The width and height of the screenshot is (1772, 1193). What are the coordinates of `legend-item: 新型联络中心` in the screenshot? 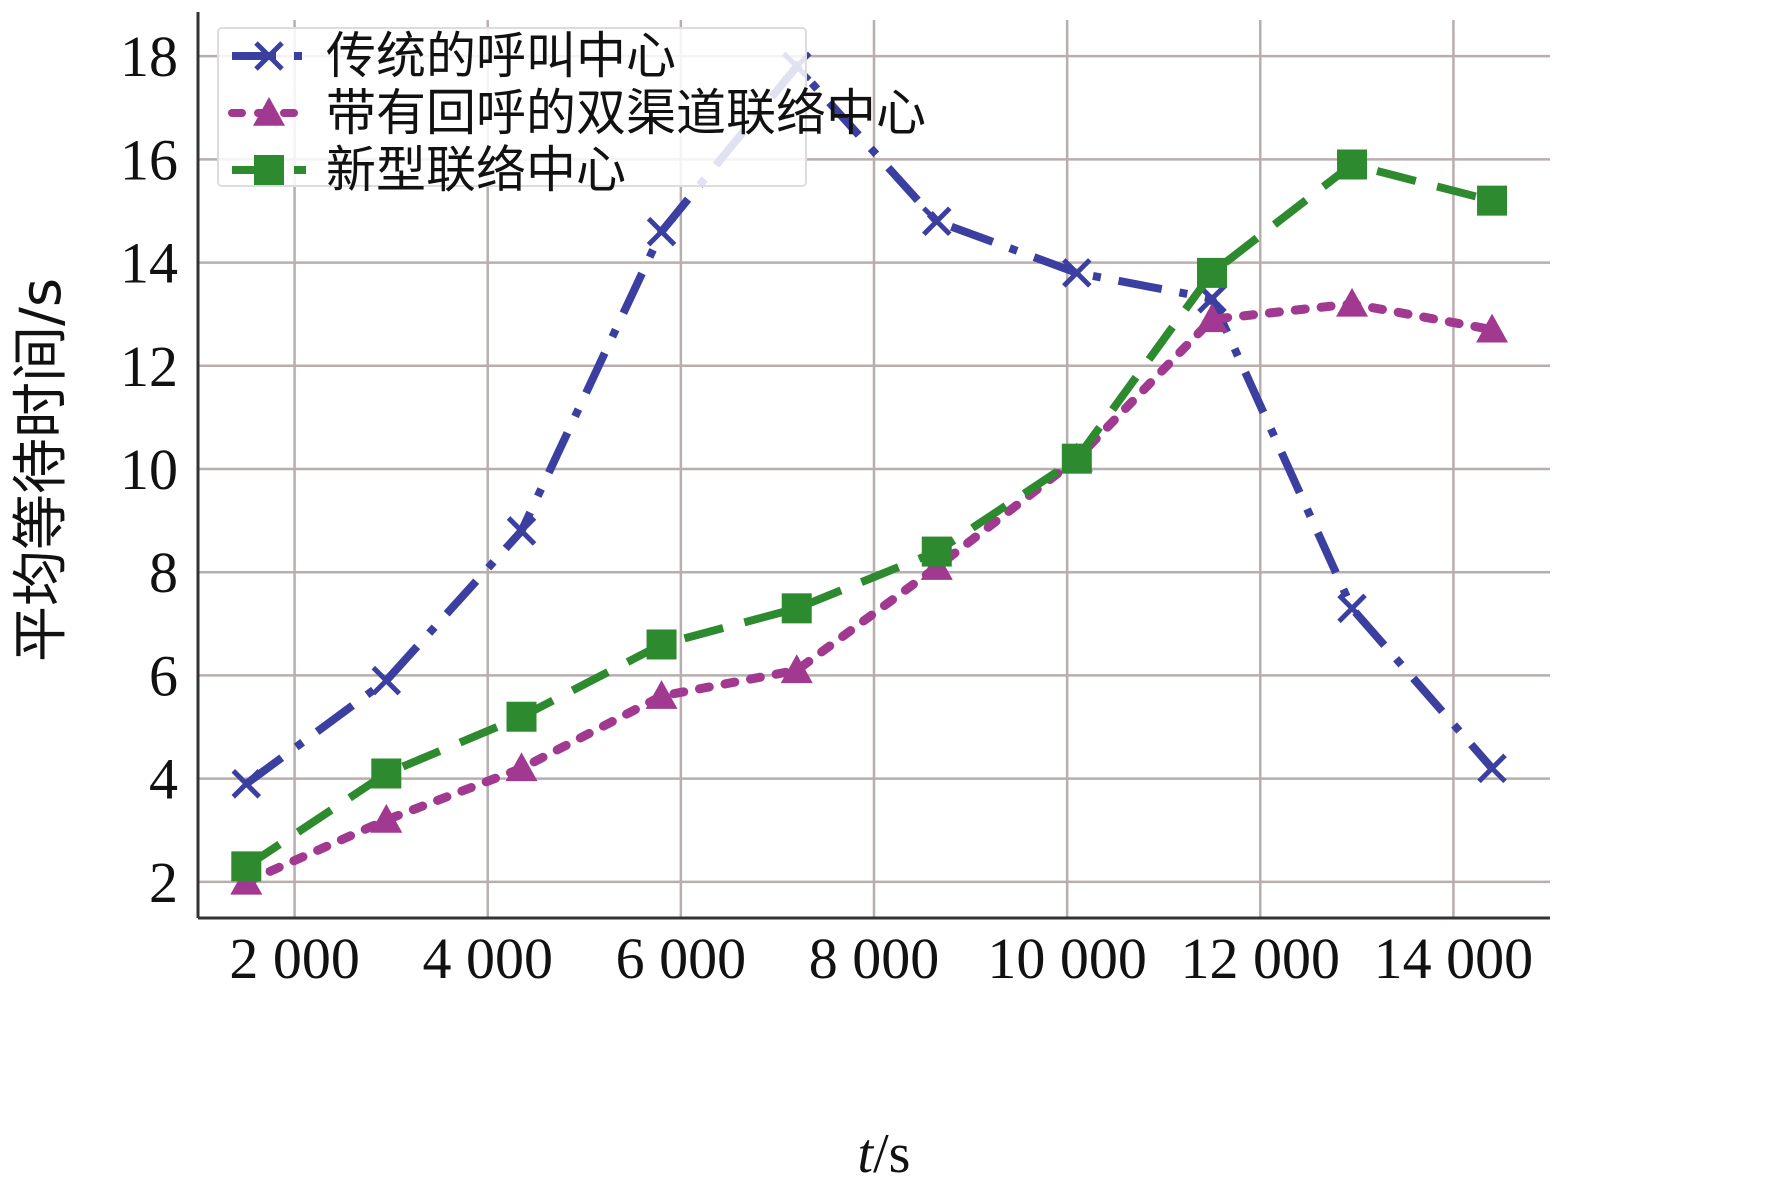 It's located at (429, 170).